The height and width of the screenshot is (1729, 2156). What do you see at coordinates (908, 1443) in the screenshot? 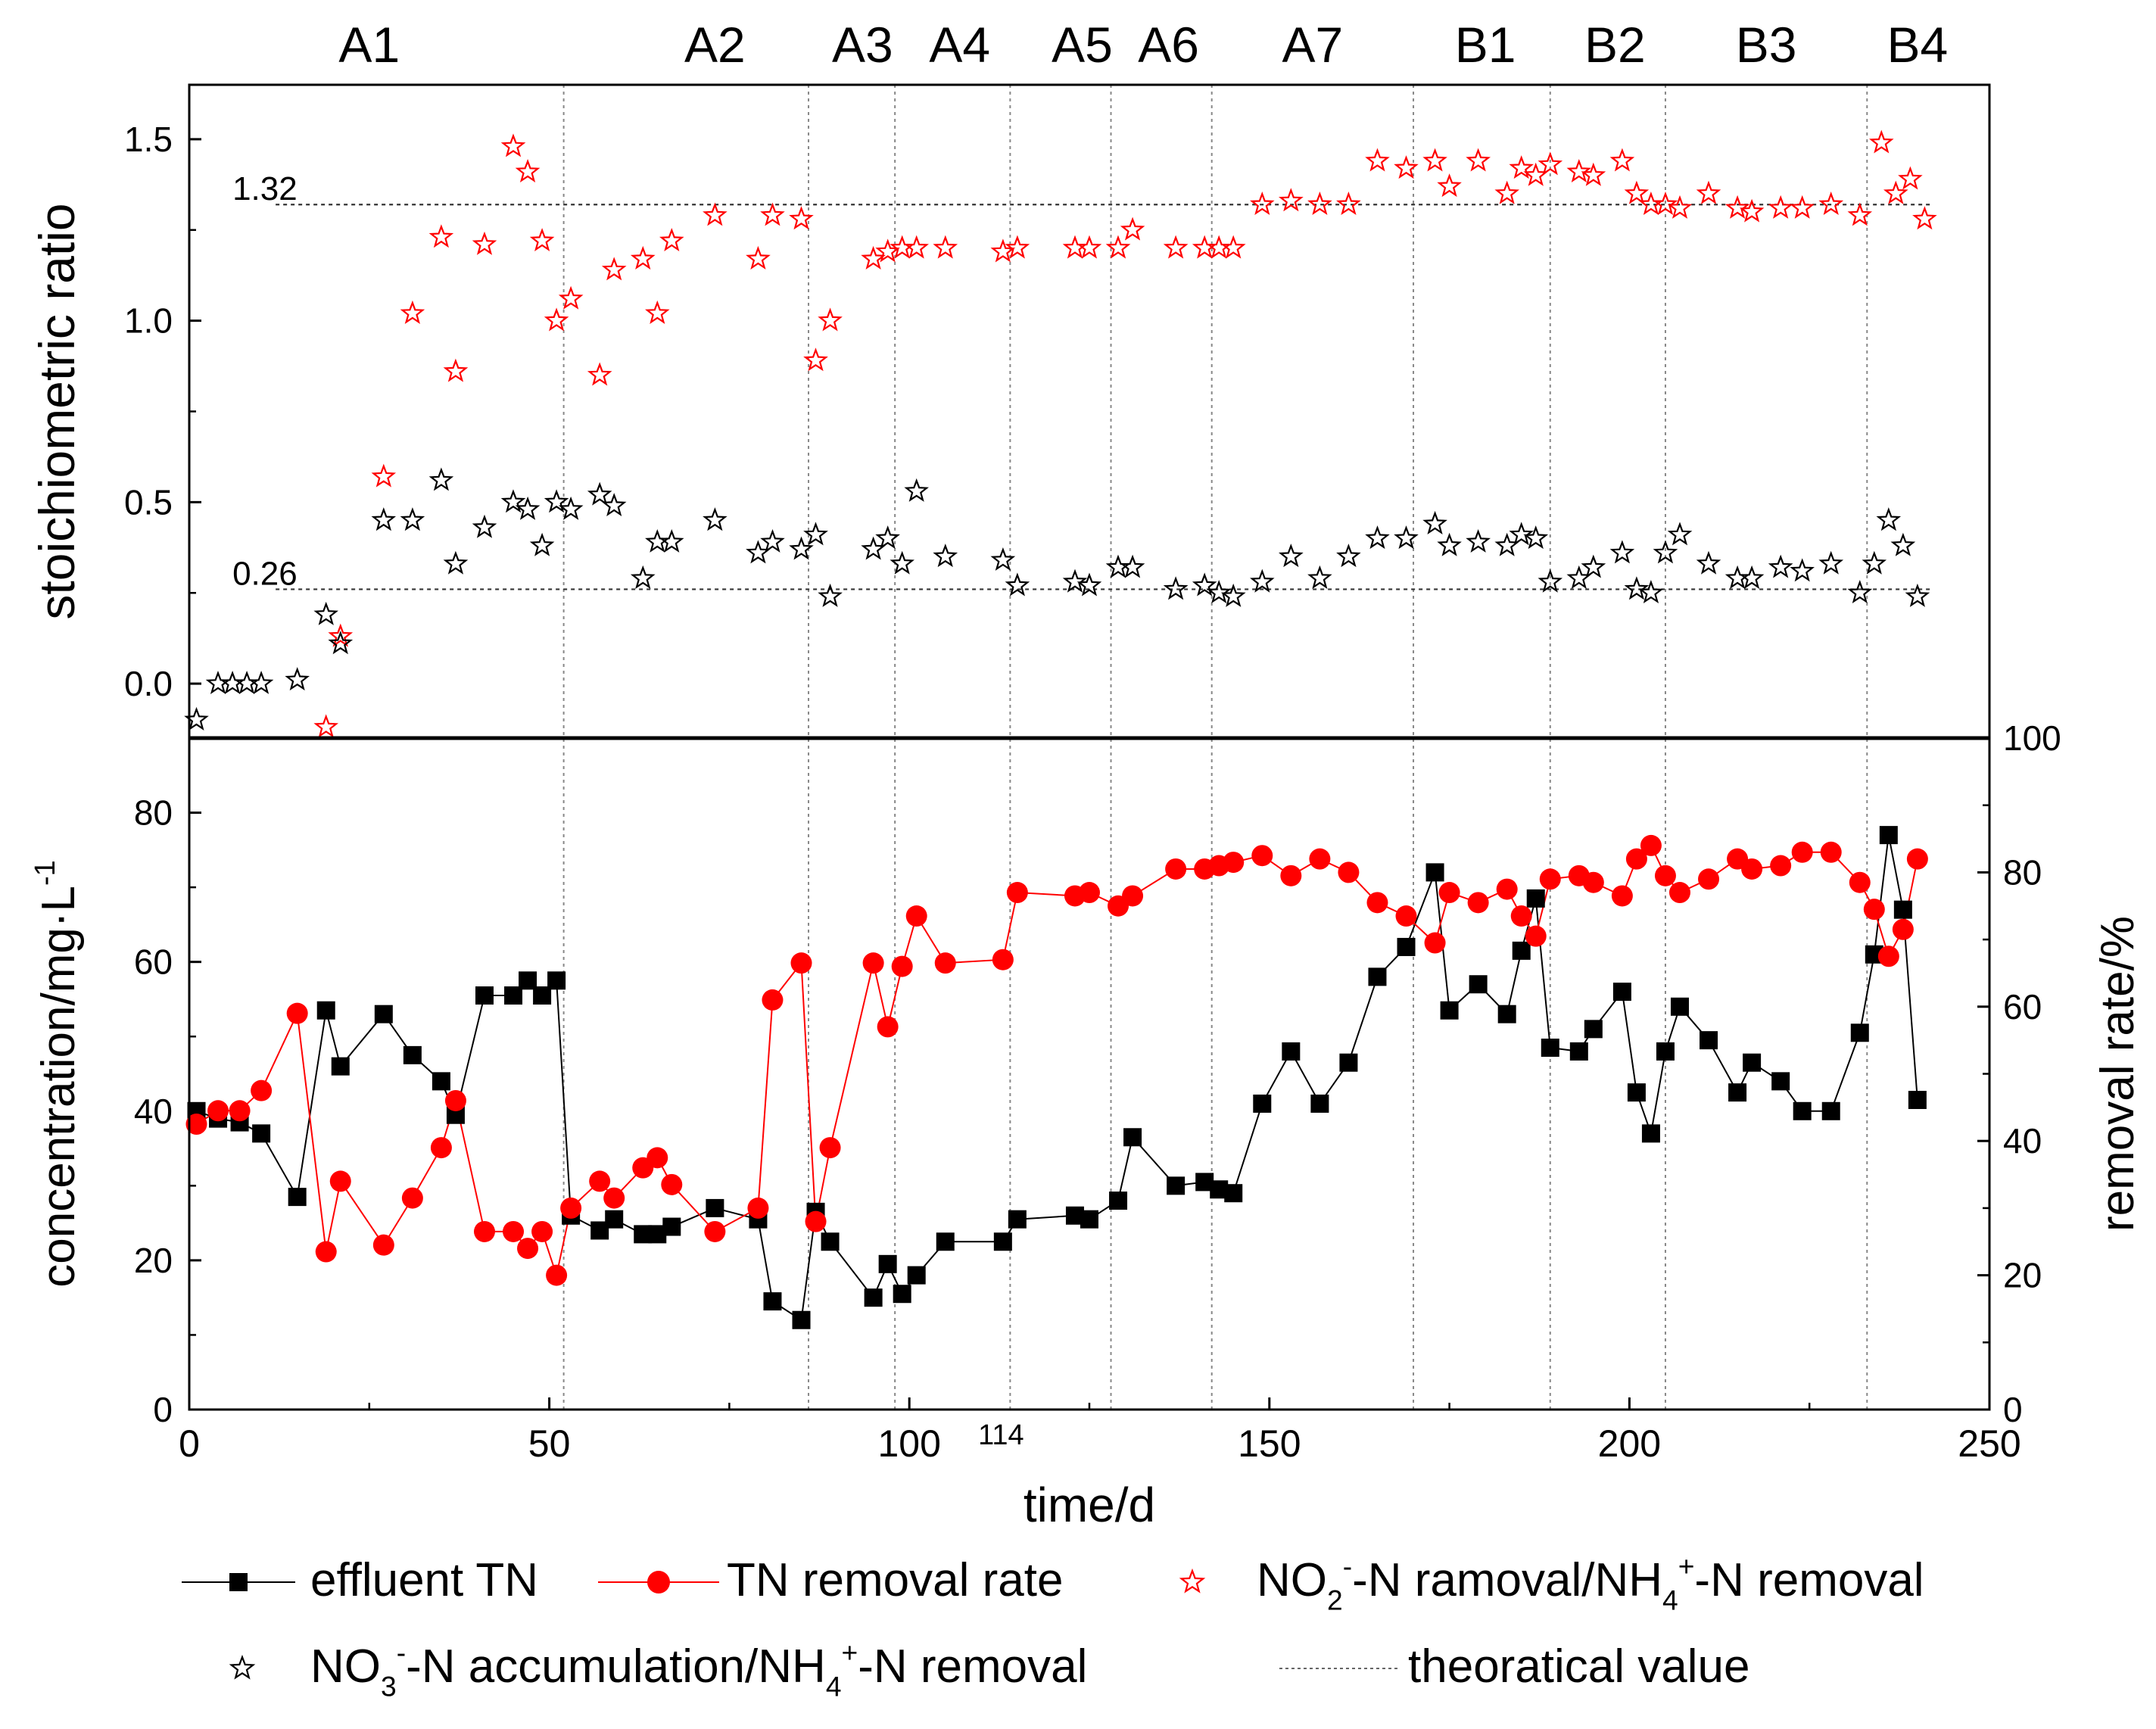
I see `x-tick-label: 100` at bounding box center [908, 1443].